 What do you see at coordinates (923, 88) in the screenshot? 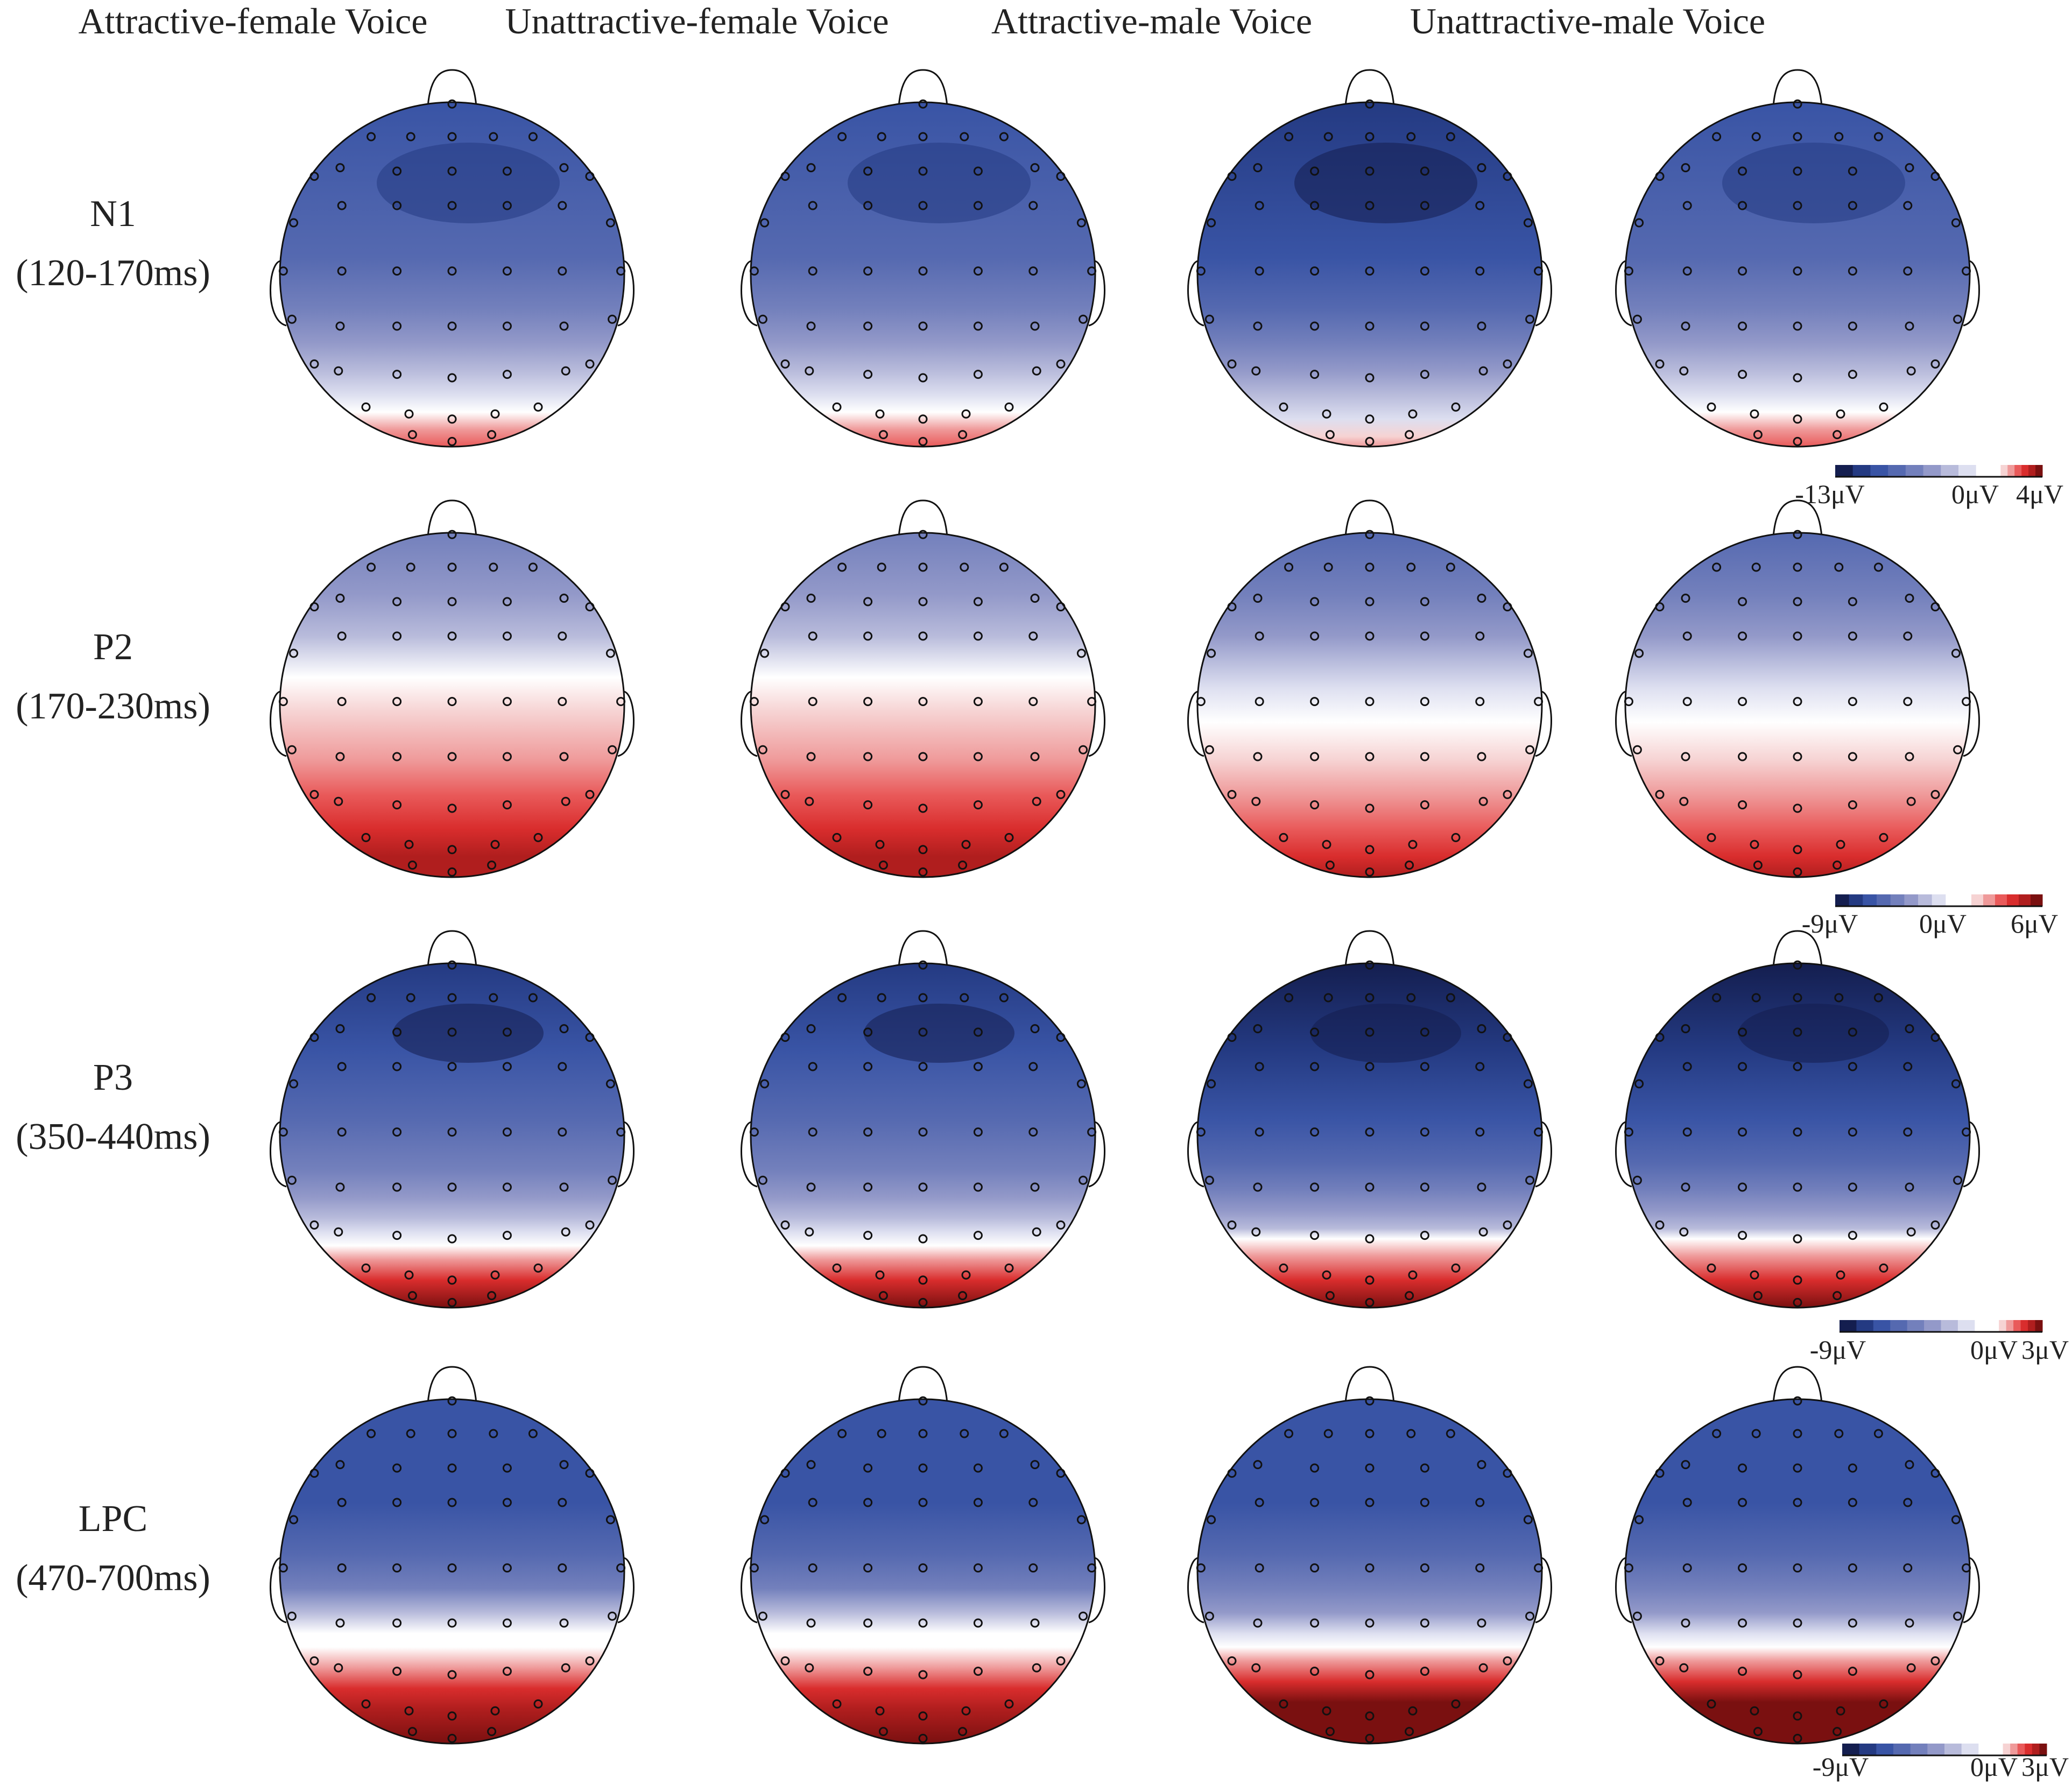
I see `nose-outline` at bounding box center [923, 88].